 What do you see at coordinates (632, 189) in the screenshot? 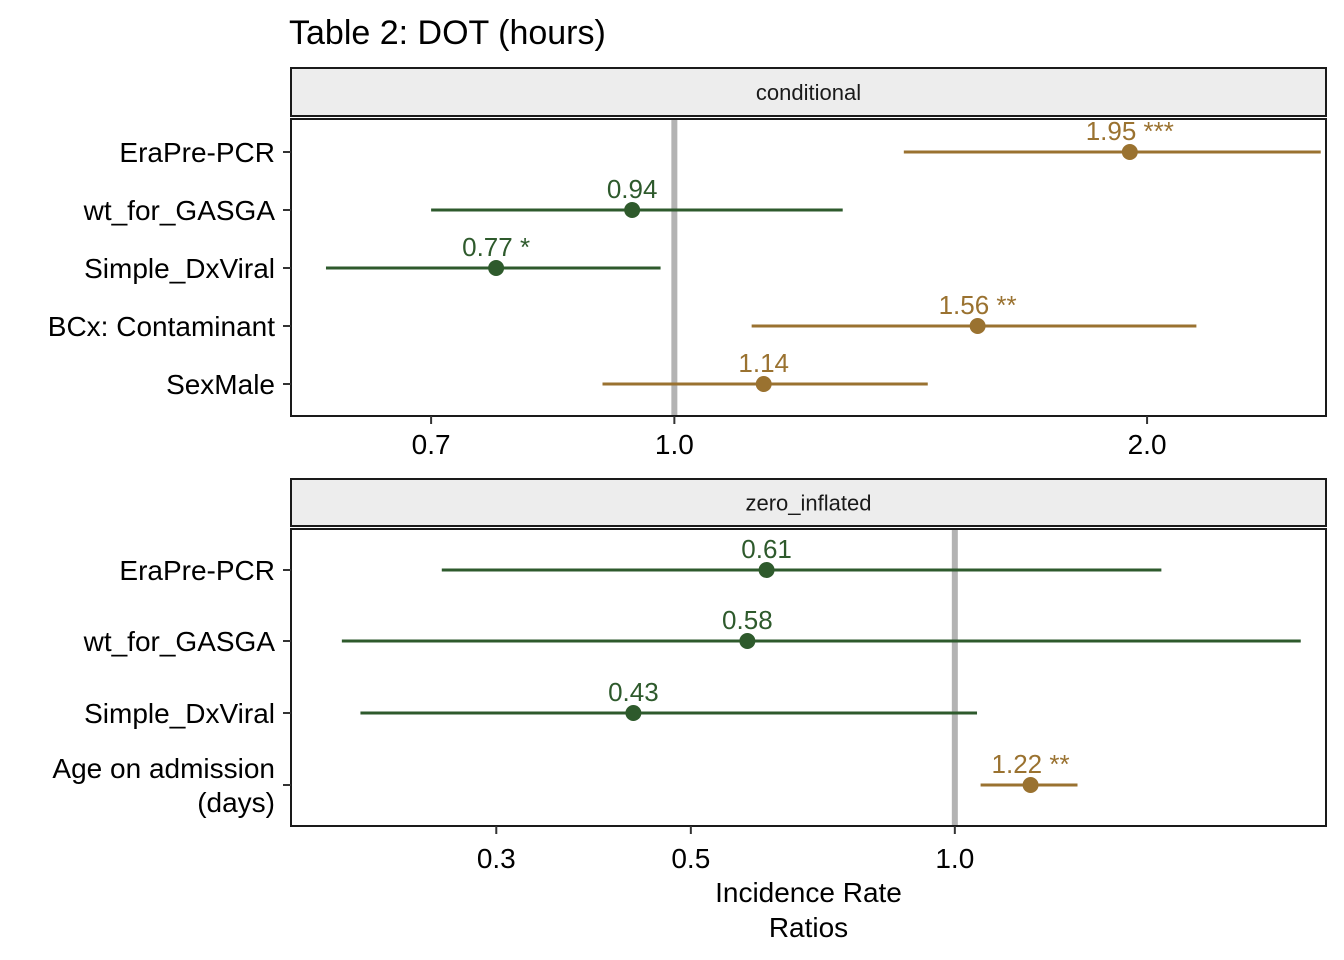
I see `estimate-label: 0.94` at bounding box center [632, 189].